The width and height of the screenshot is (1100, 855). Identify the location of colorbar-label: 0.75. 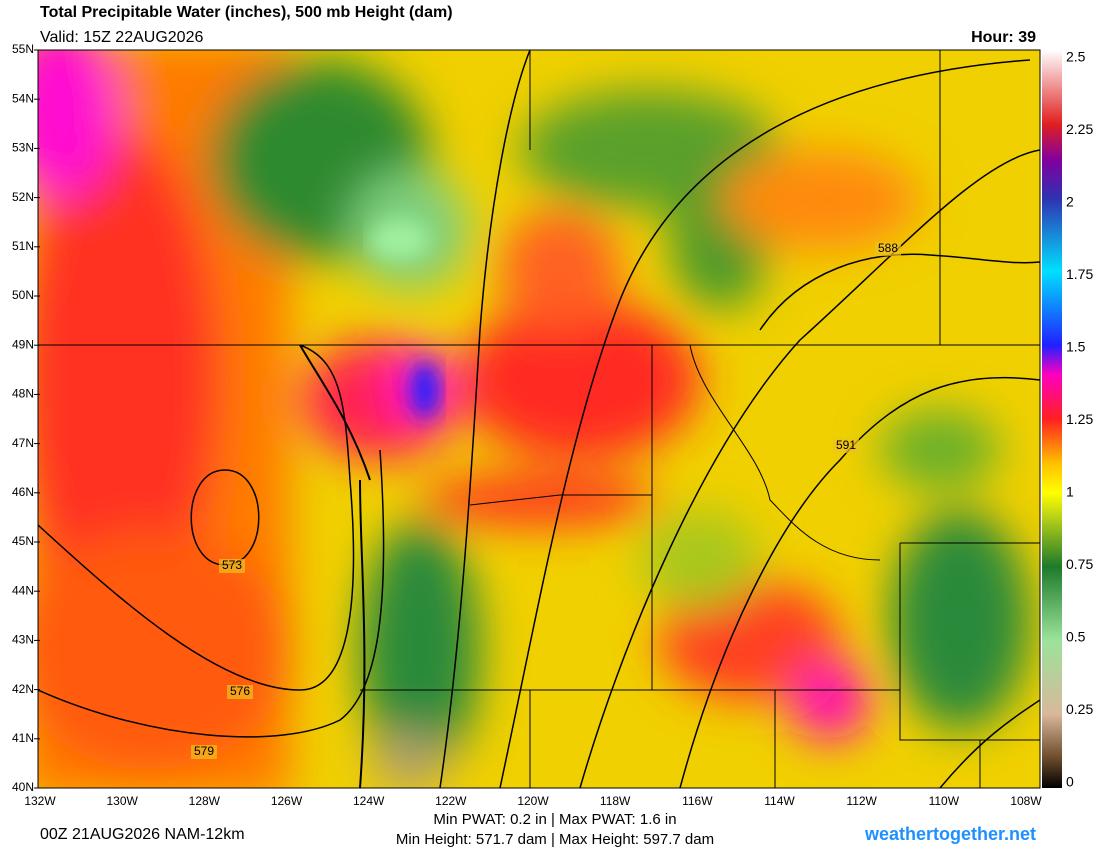
(1079, 564).